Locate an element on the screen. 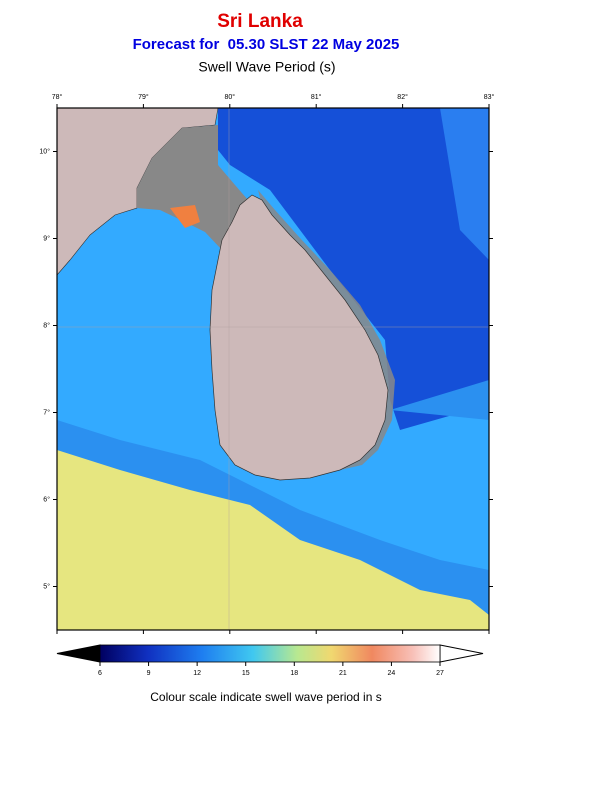  subtitle: Forecast for 05.30 SLST 22 May 2025 is located at coordinates (266, 44).